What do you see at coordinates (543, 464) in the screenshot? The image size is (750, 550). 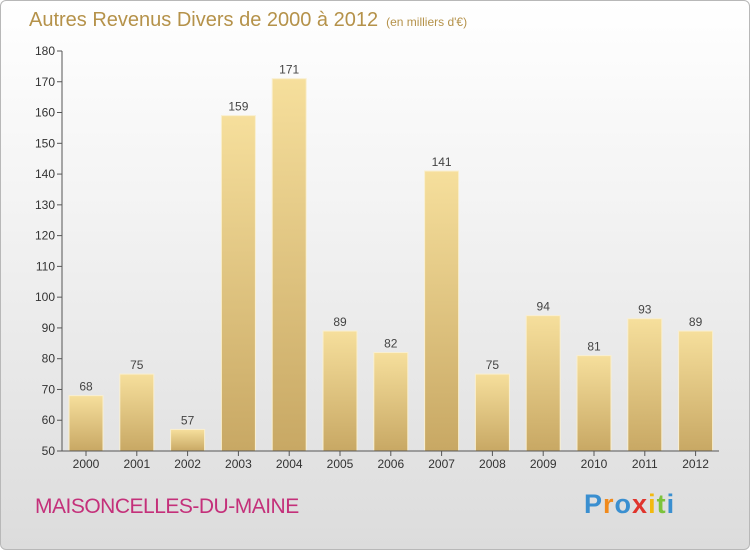 I see `x-tick-label-2009: 2009` at bounding box center [543, 464].